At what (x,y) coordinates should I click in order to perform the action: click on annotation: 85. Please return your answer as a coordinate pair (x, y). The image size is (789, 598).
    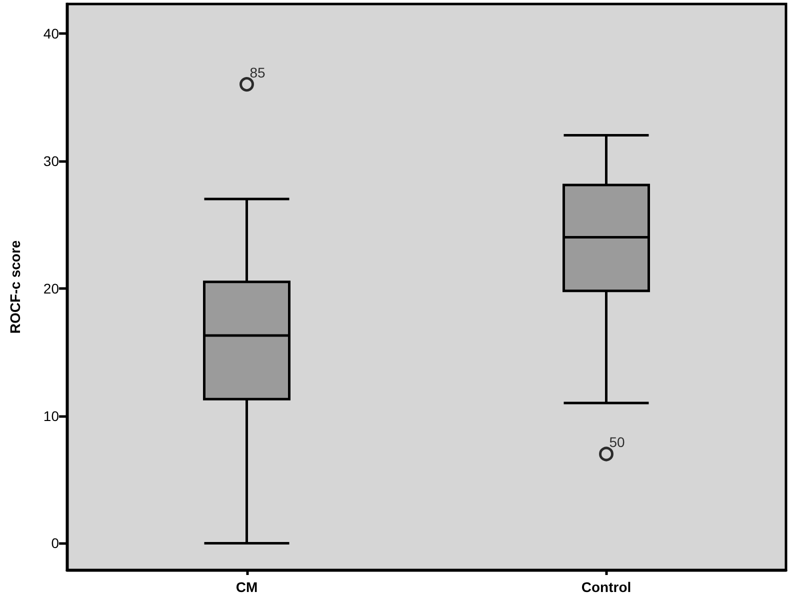
    Looking at the image, I should click on (258, 72).